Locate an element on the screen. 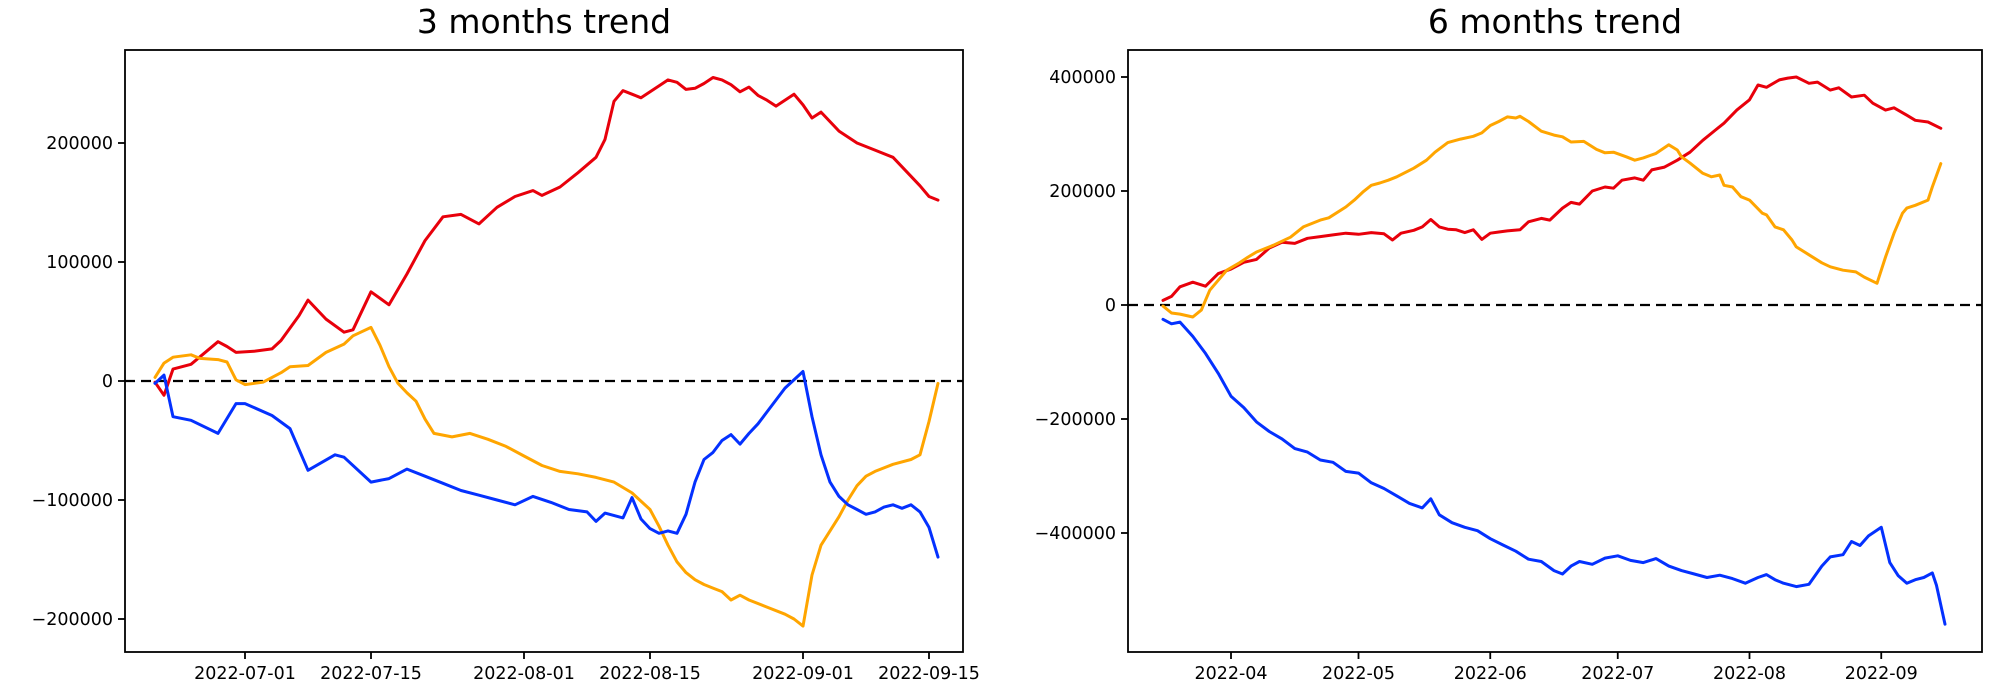  x-axis-tick-label: 2022-08 is located at coordinates (1749, 674).